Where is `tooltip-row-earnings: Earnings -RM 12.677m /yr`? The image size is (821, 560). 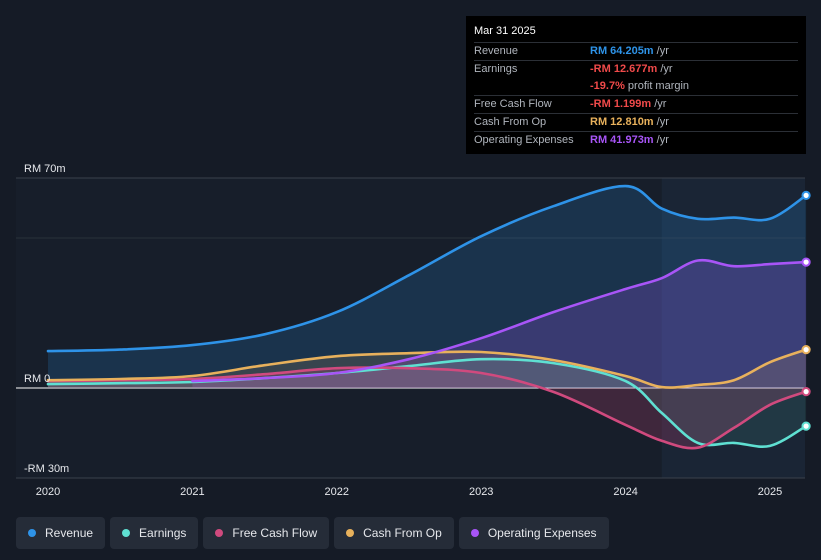 tooltip-row-earnings: Earnings -RM 12.677m /yr is located at coordinates (636, 69).